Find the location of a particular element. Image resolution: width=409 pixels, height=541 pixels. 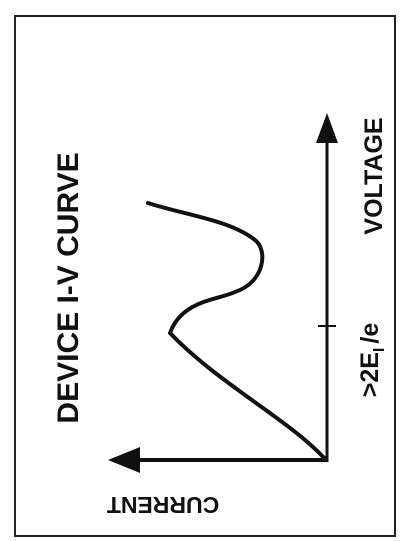

threshold-label-subscript: I is located at coordinates (379, 350).